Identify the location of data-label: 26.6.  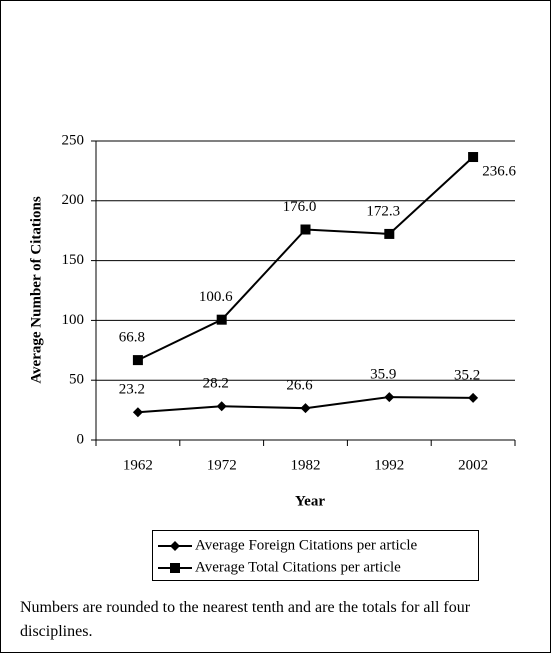
(299, 386).